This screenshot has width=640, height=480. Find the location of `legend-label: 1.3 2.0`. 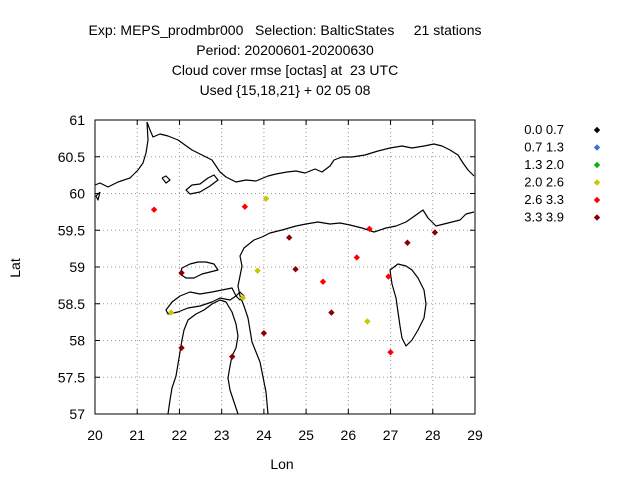

legend-label: 1.3 2.0 is located at coordinates (544, 164).